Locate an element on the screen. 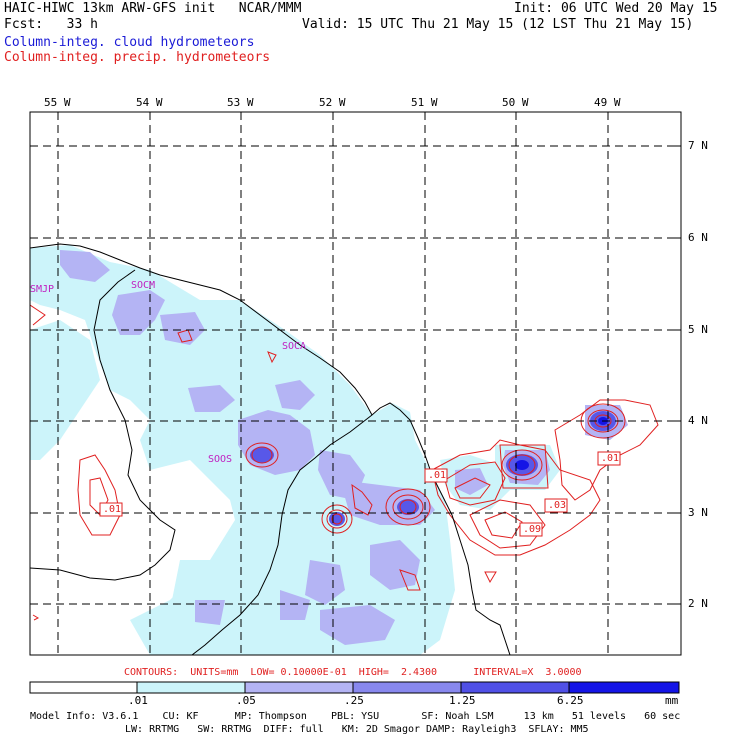 The image size is (740, 740). colorbar is located at coordinates (354, 687).